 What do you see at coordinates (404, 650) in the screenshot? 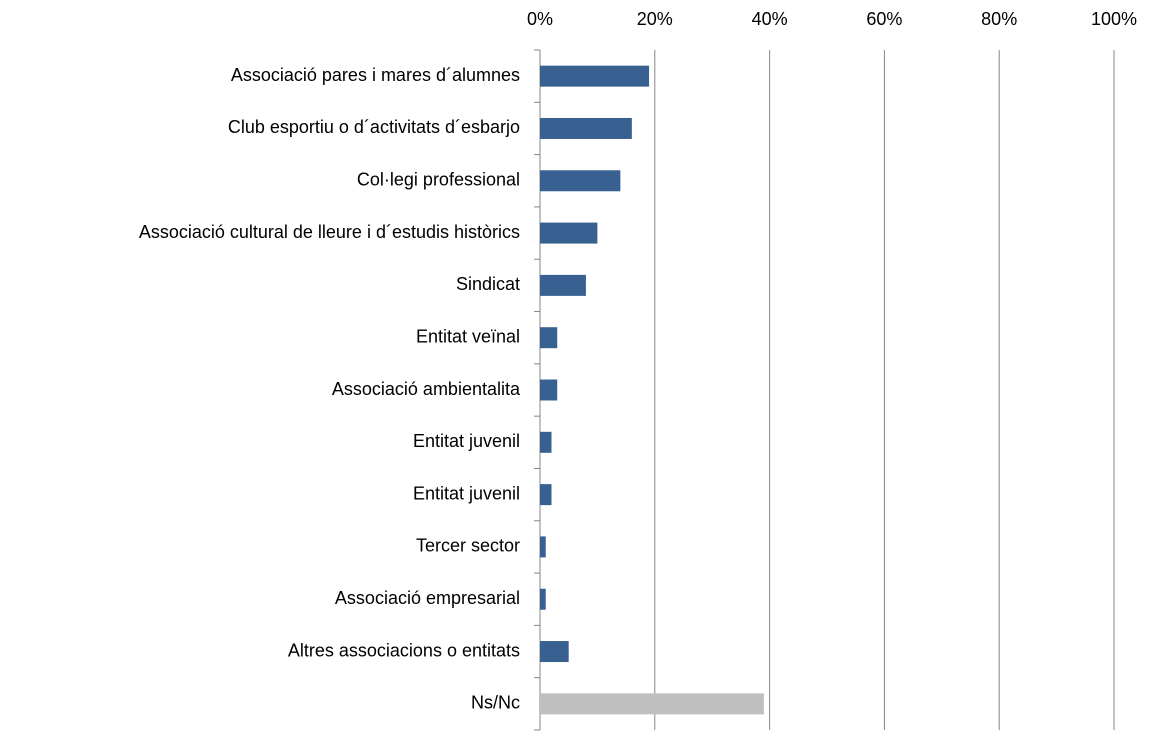
I see `y-tick-label: Altres associacions o entitats` at bounding box center [404, 650].